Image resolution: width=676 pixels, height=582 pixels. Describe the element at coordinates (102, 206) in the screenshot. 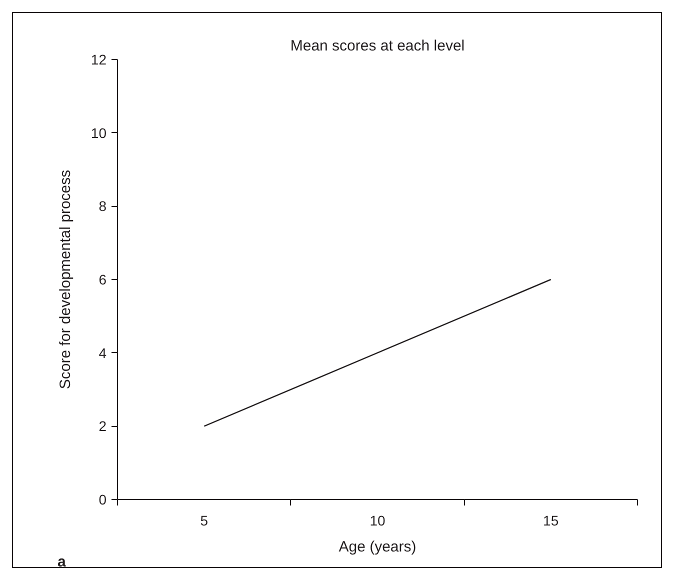

I see `y-tick-label: 8` at that location.